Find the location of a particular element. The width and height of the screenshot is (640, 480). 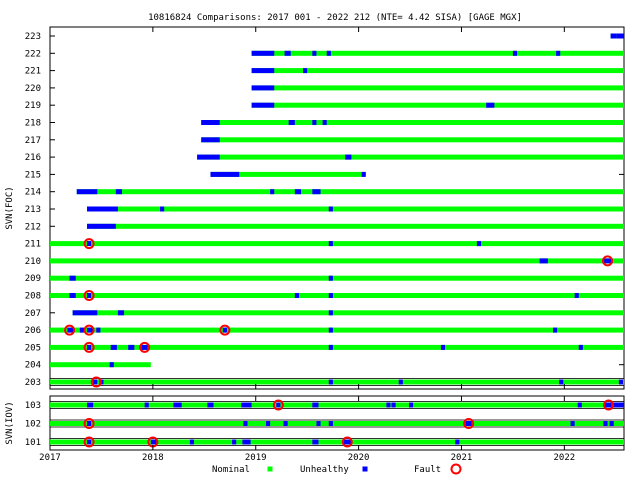

x-tick-label: 2018 is located at coordinates (153, 458).